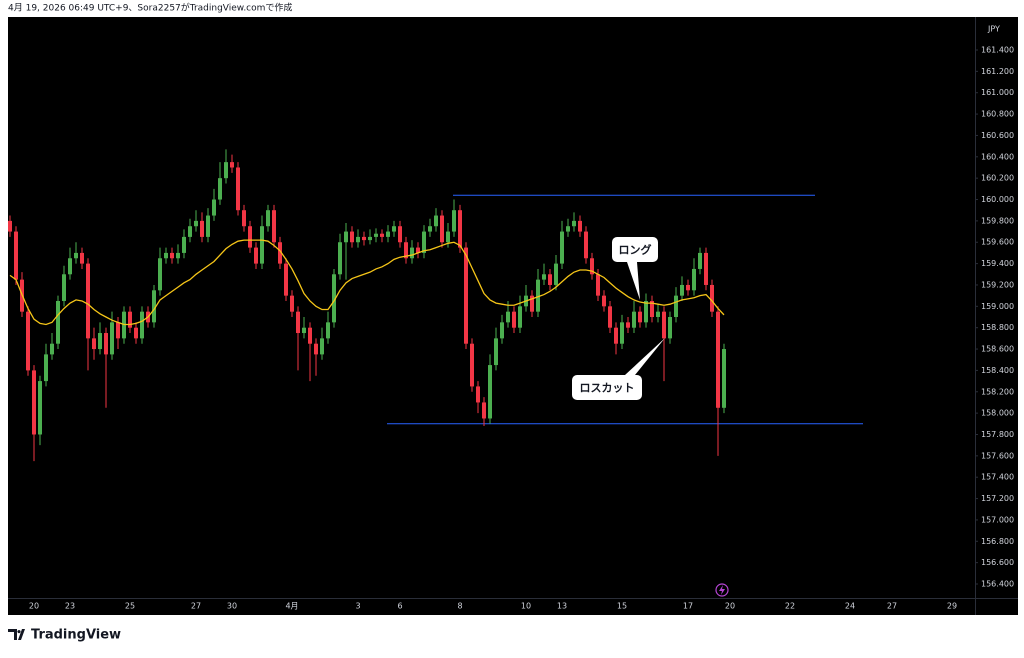  What do you see at coordinates (997, 178) in the screenshot?
I see `y-tick-label: 160.200` at bounding box center [997, 178].